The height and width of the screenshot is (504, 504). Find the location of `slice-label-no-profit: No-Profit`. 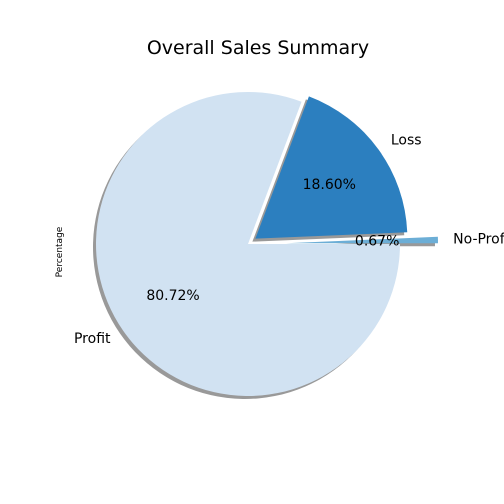

slice-label-no-profit: No-Profit is located at coordinates (478, 240).